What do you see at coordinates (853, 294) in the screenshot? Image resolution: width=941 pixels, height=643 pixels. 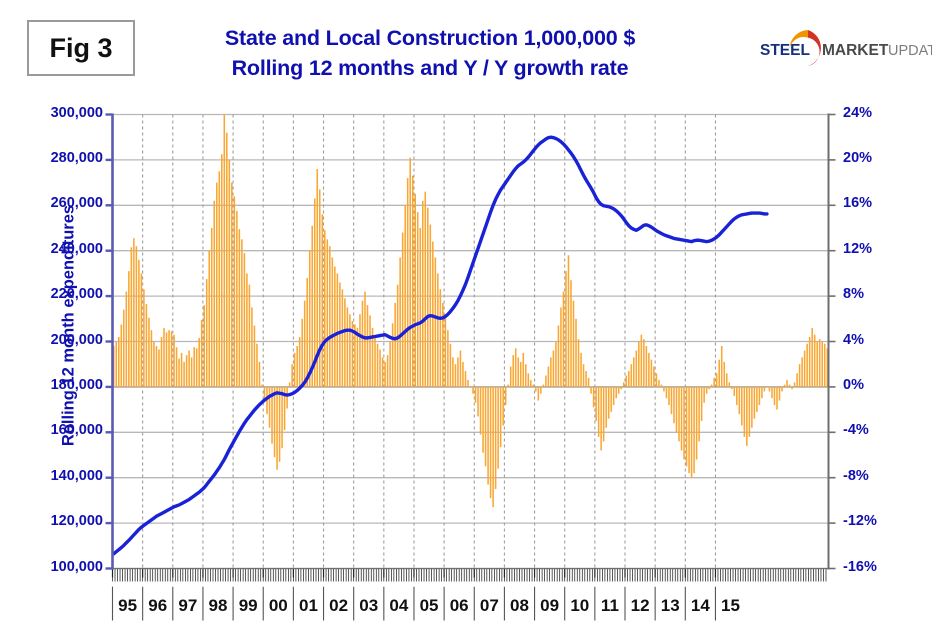 I see `right-axis-tick-label: 8%` at bounding box center [853, 294].